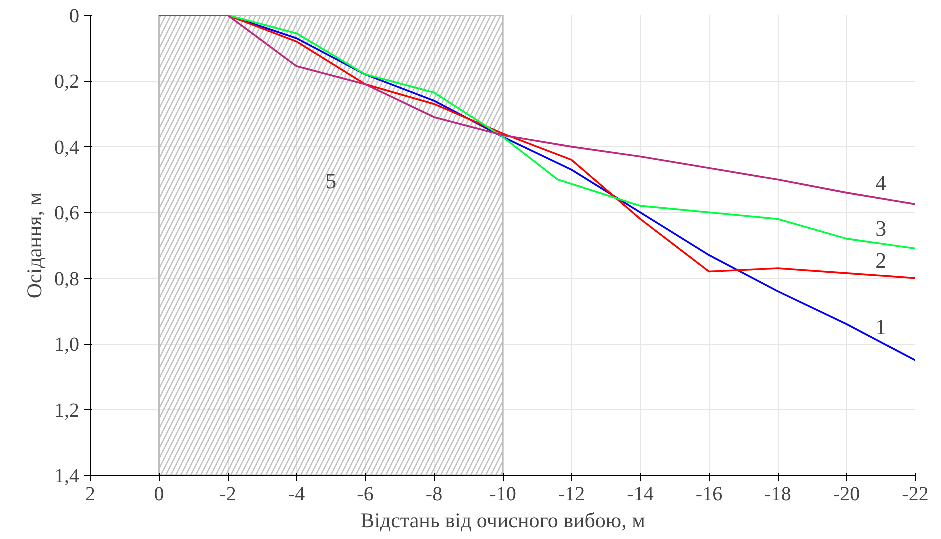 Image resolution: width=941 pixels, height=539 pixels. What do you see at coordinates (91, 495) in the screenshot?
I see `x-tick-label: 2` at bounding box center [91, 495].